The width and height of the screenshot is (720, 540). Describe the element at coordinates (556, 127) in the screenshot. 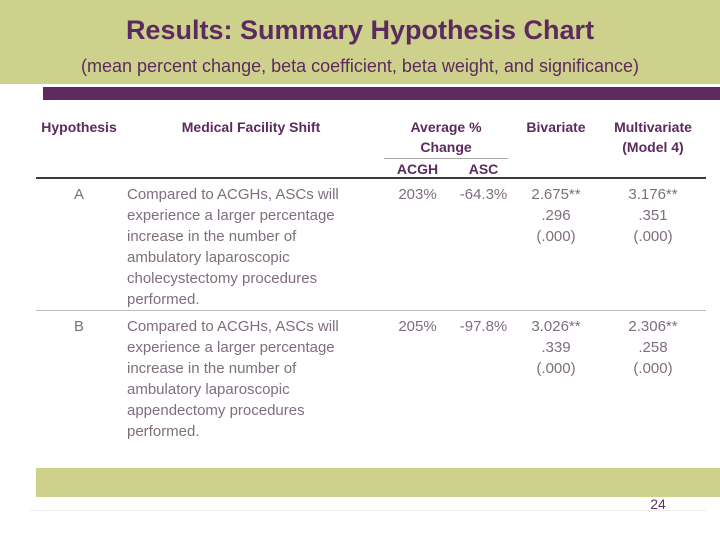

I see `col-header-bivariate: Bivariate` at that location.